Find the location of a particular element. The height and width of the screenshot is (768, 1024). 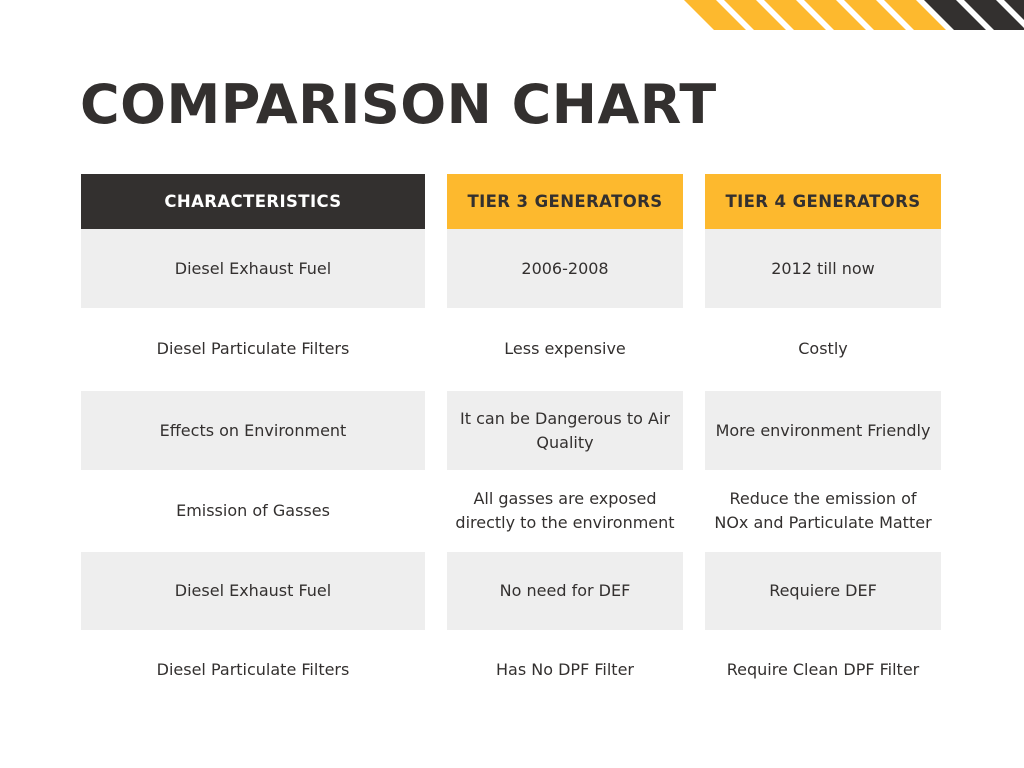

row-3-characteristic: Effects on Environment is located at coordinates (253, 430).